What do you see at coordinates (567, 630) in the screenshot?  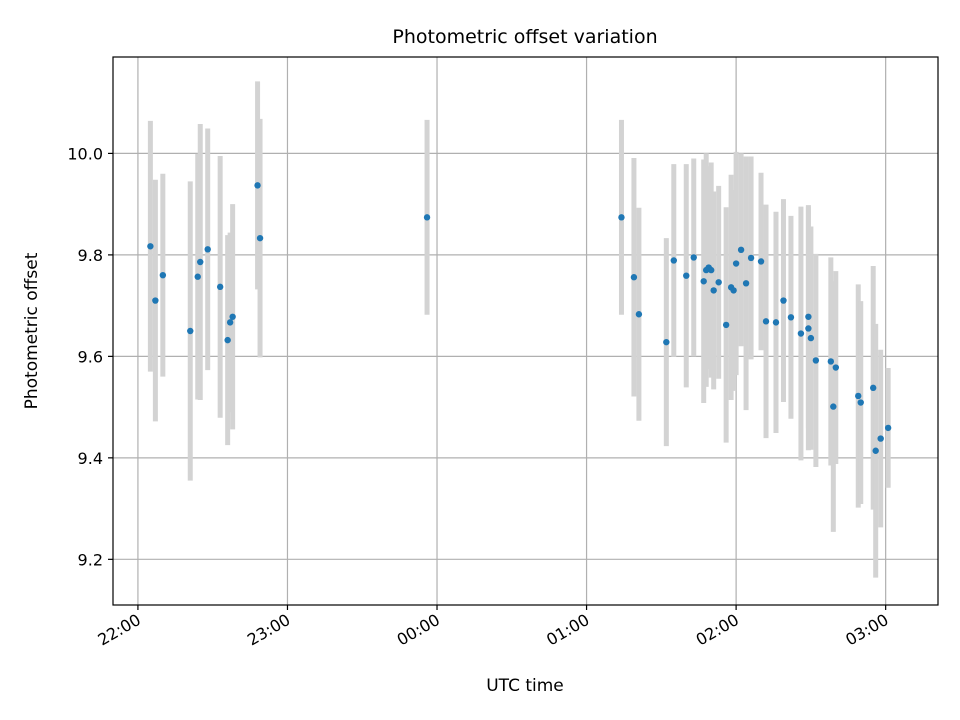 I see `x-tick-label: 01:00` at bounding box center [567, 630].